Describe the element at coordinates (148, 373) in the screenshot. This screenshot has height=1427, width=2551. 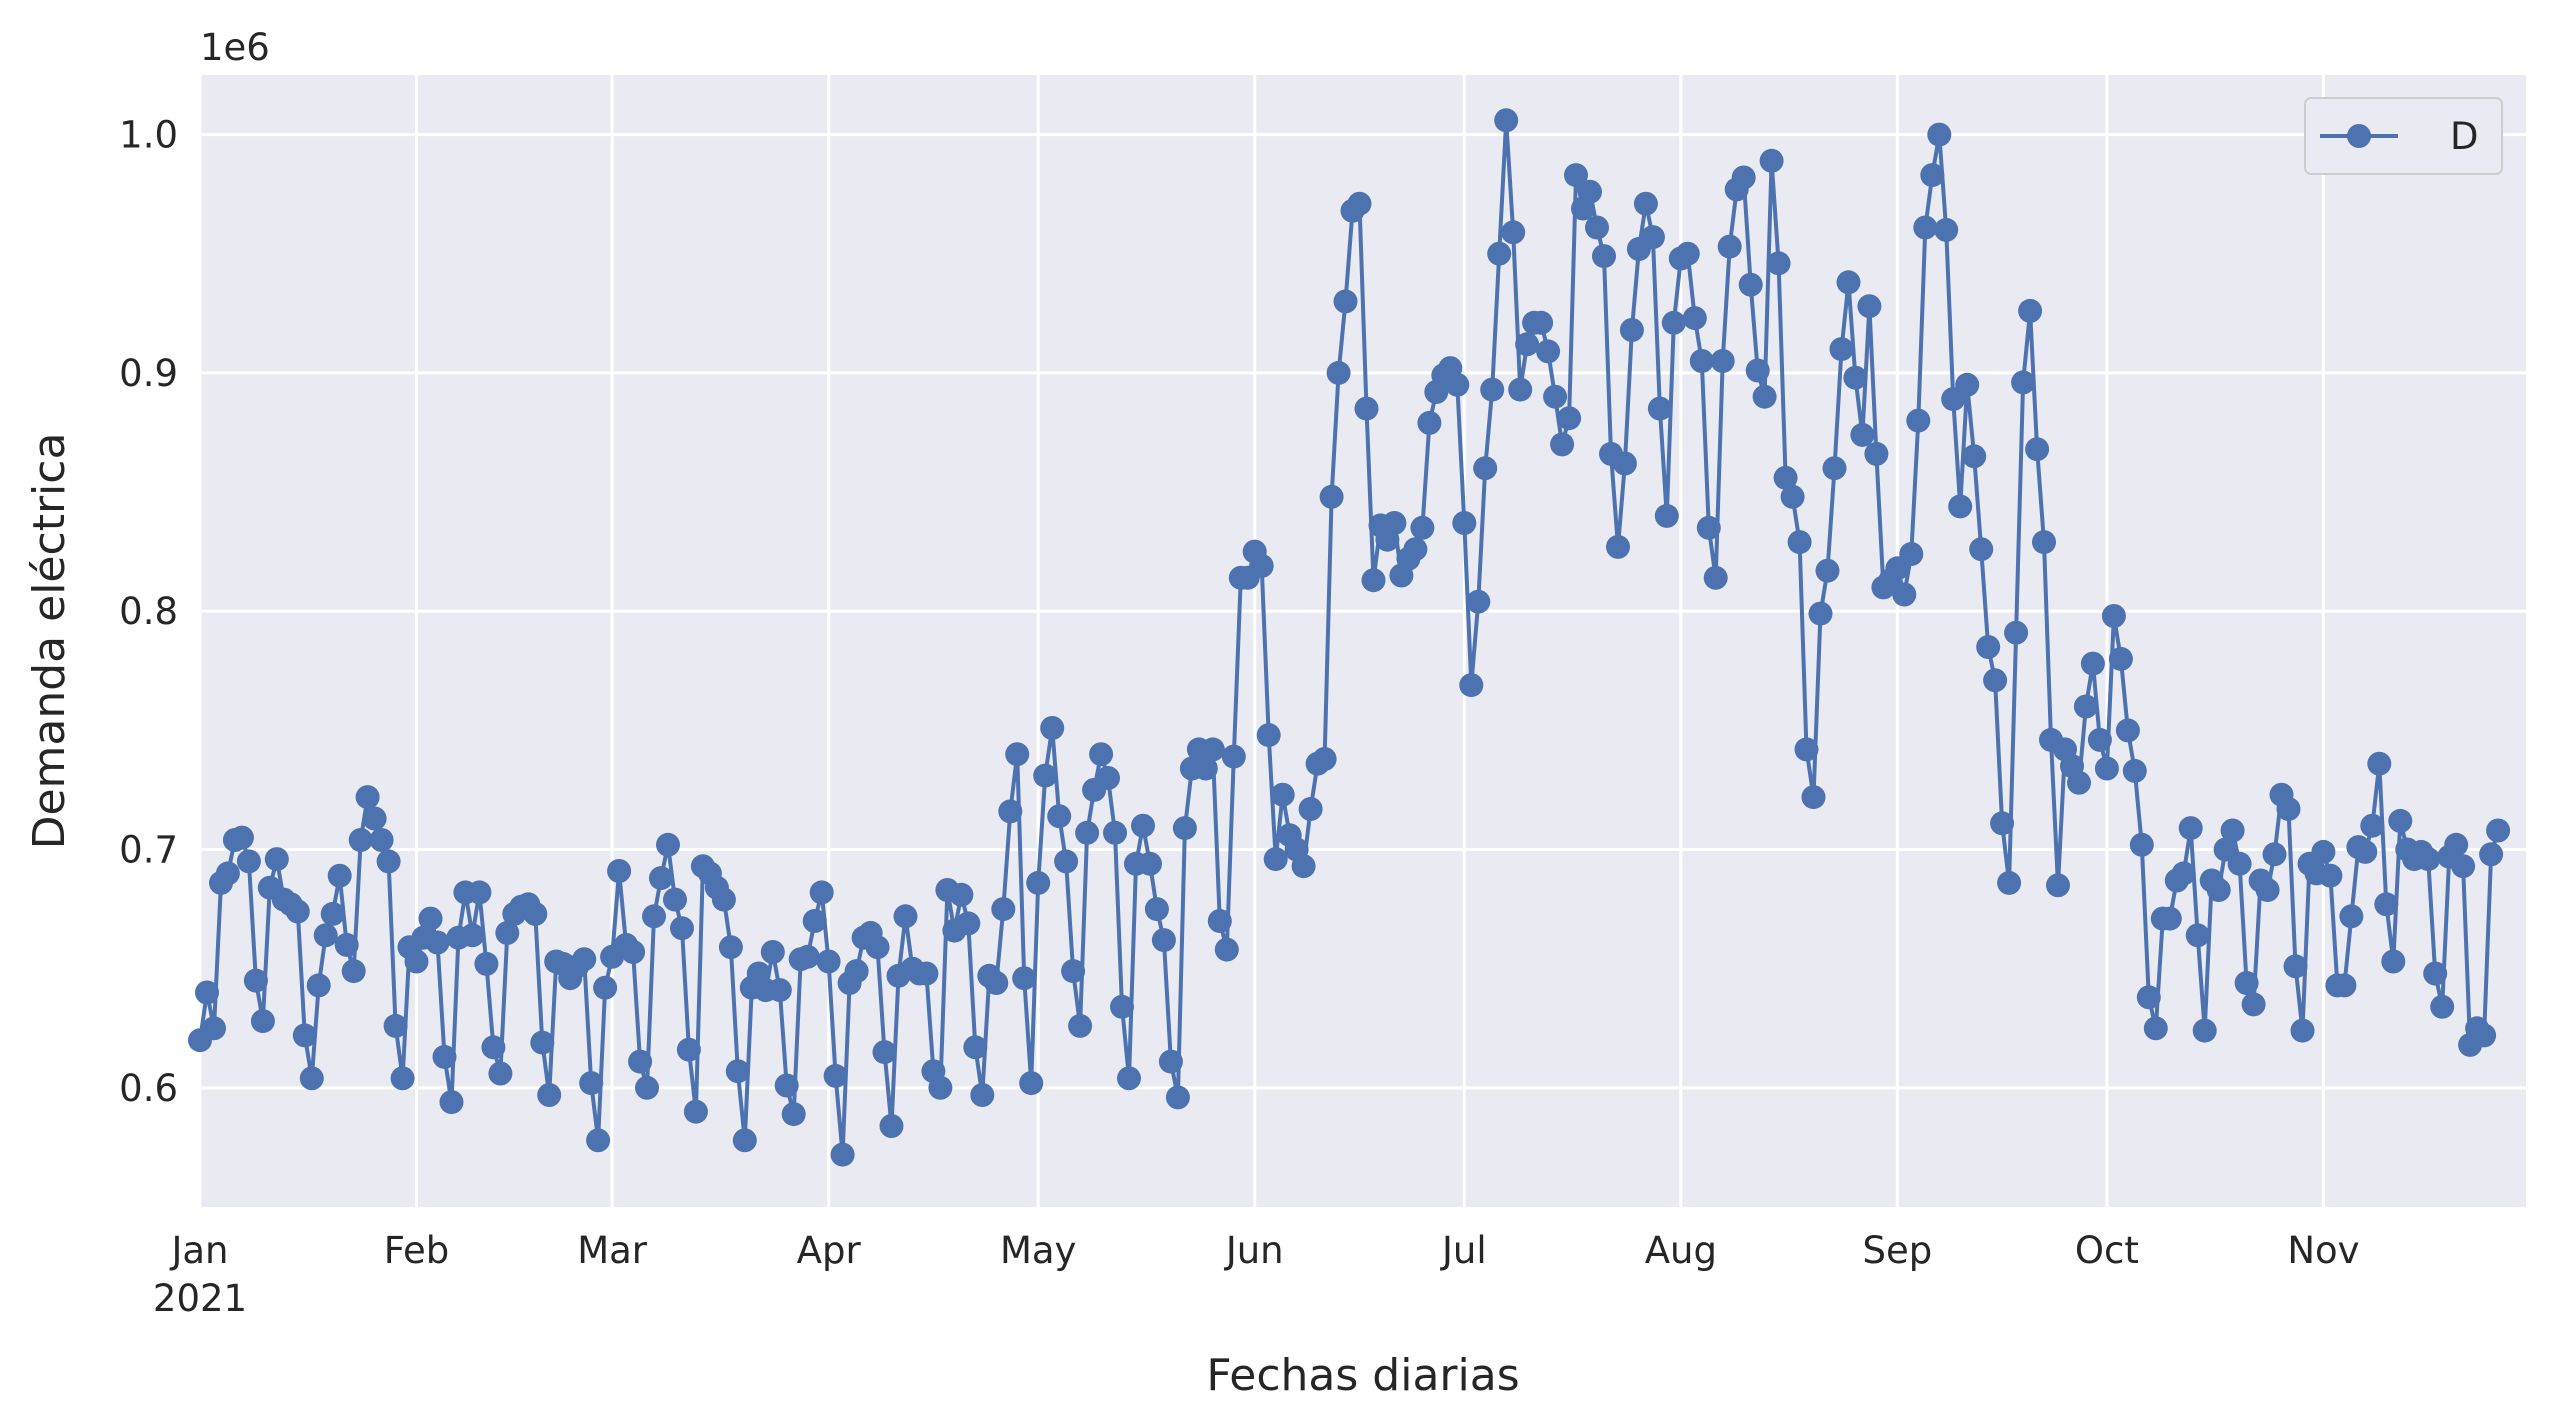
I see `y-tick-label: 0.9` at that location.